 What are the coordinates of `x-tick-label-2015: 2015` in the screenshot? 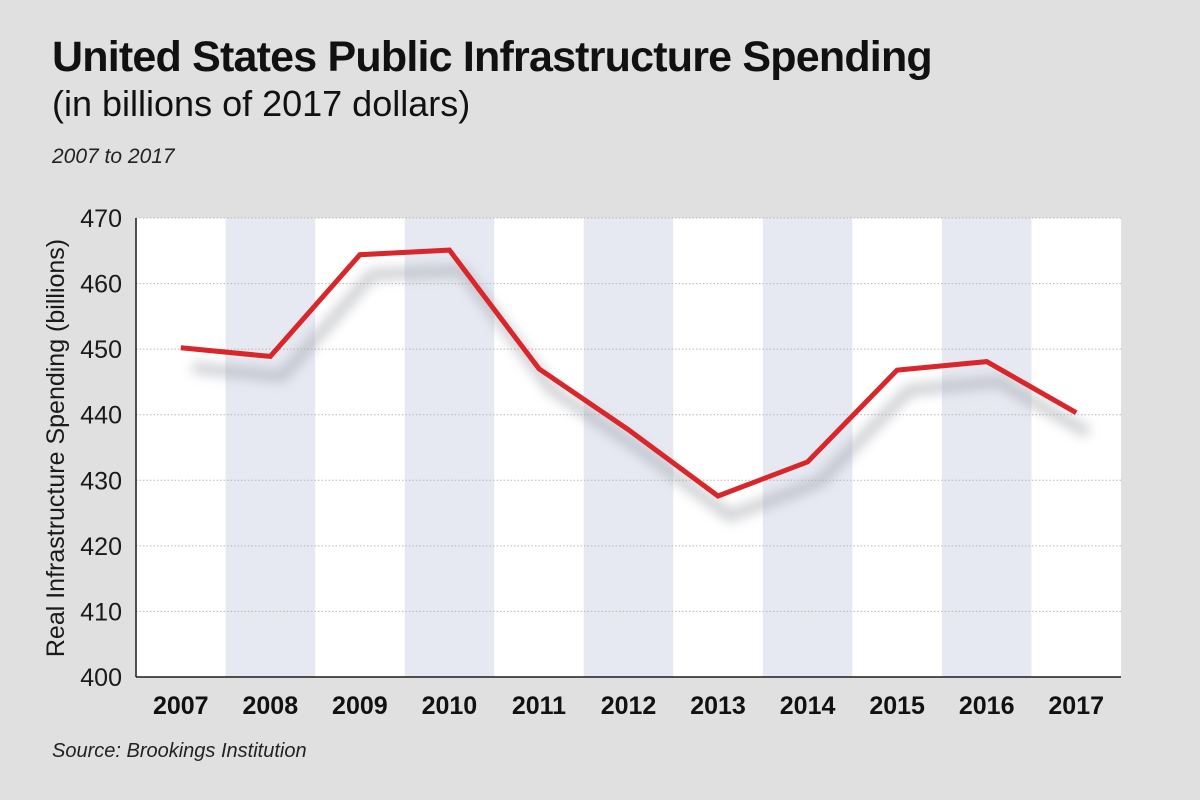 It's located at (897, 706).